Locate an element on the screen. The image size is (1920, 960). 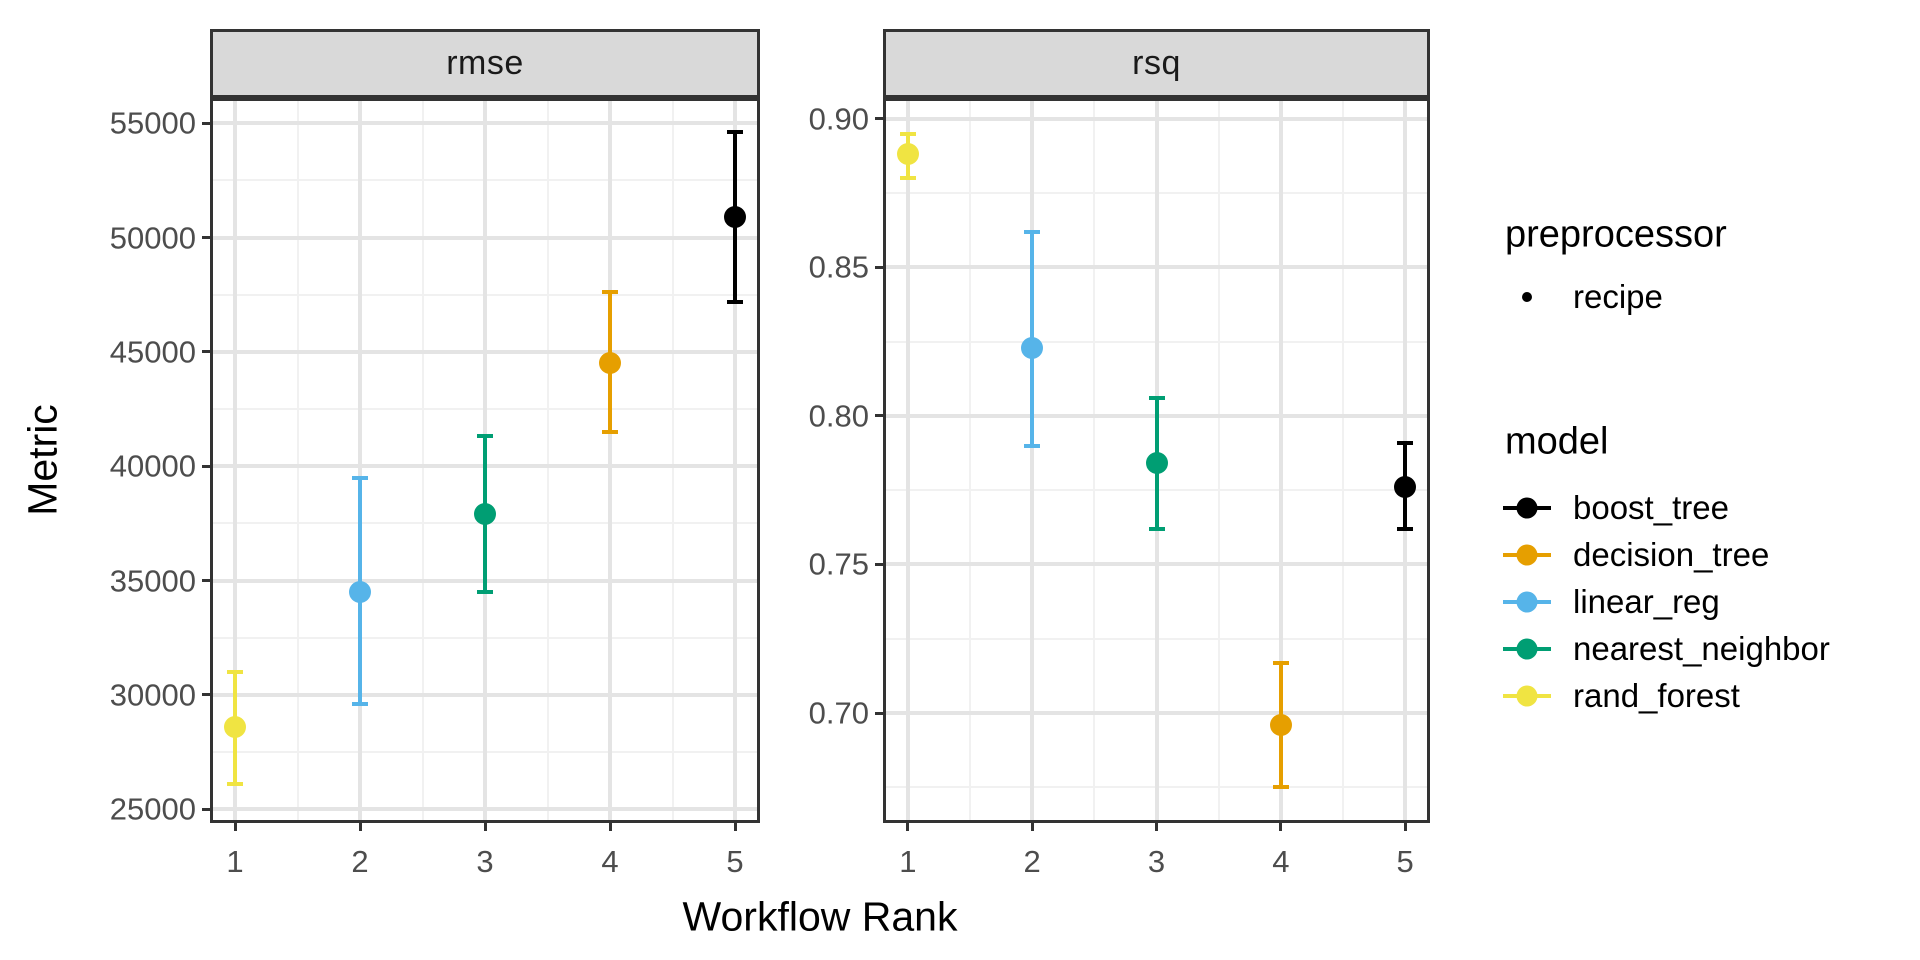
pointrange-rmse-rank-5-boost_tree-cap-bottom is located at coordinates (735, 301).